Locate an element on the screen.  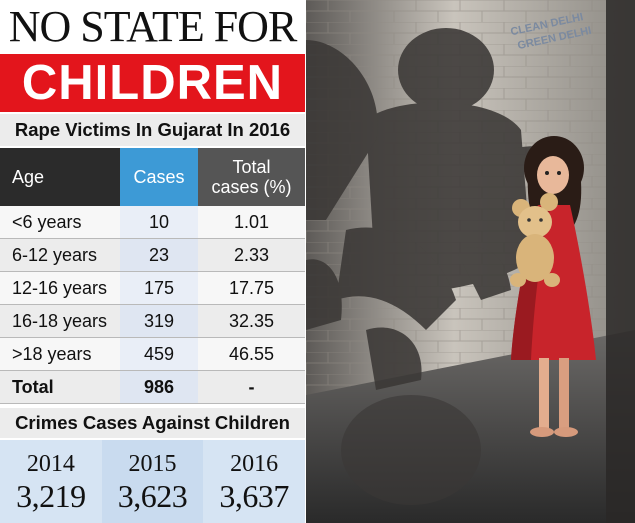
headline-line-1: NO STATE FOR is located at coordinates (153, 26).